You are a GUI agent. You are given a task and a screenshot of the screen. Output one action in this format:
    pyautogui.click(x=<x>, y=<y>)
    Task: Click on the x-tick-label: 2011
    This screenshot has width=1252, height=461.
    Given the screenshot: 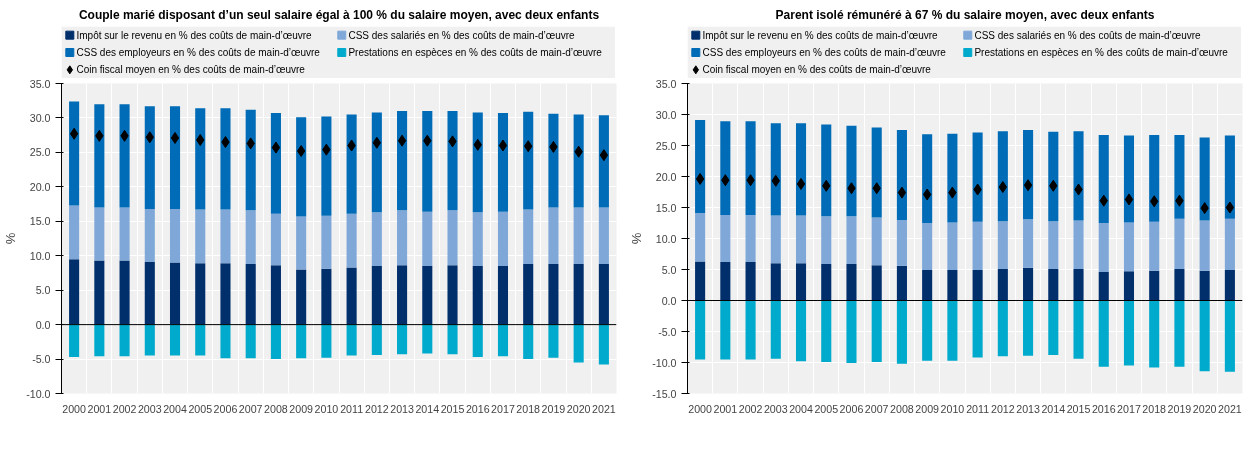 What is the action you would take?
    pyautogui.click(x=352, y=408)
    